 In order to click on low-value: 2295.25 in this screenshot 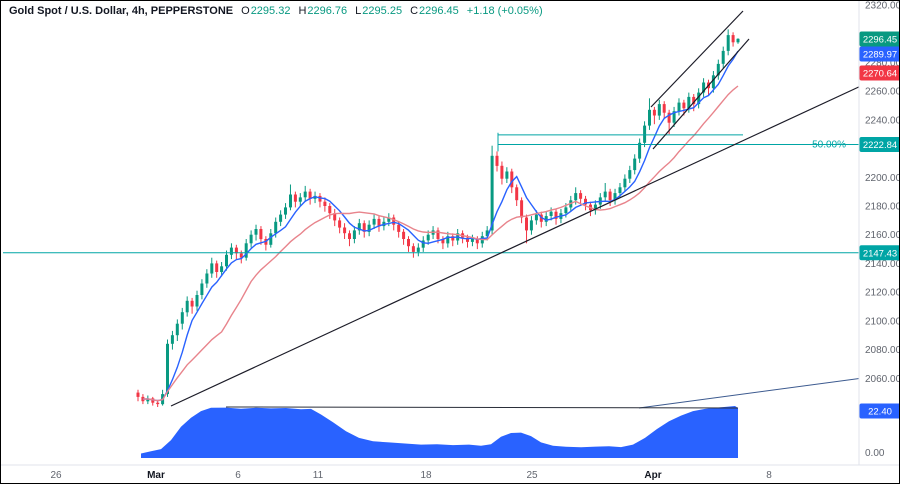, I will do `click(382, 11)`.